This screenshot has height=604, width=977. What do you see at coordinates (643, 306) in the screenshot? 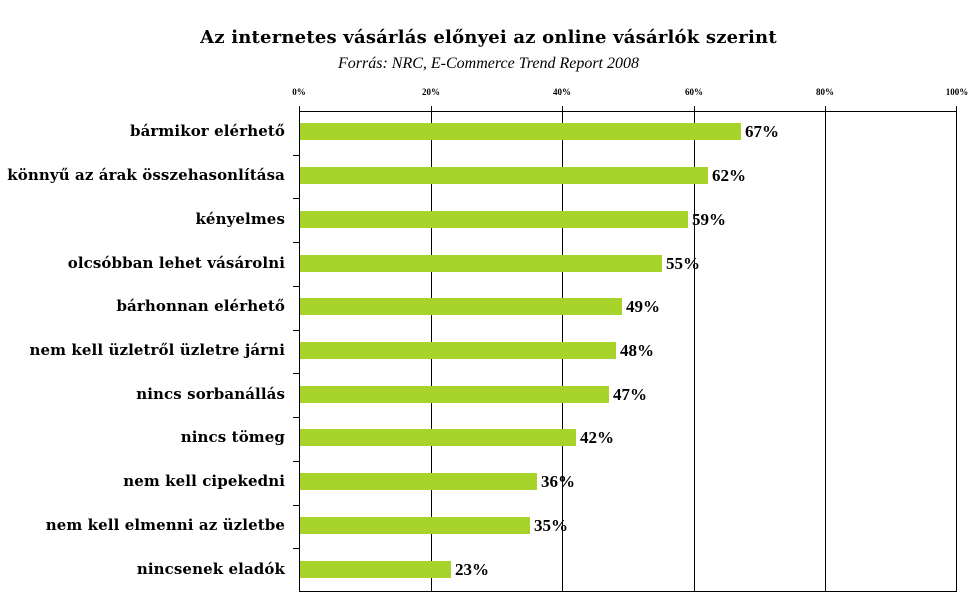
I see `data-label: 49%` at bounding box center [643, 306].